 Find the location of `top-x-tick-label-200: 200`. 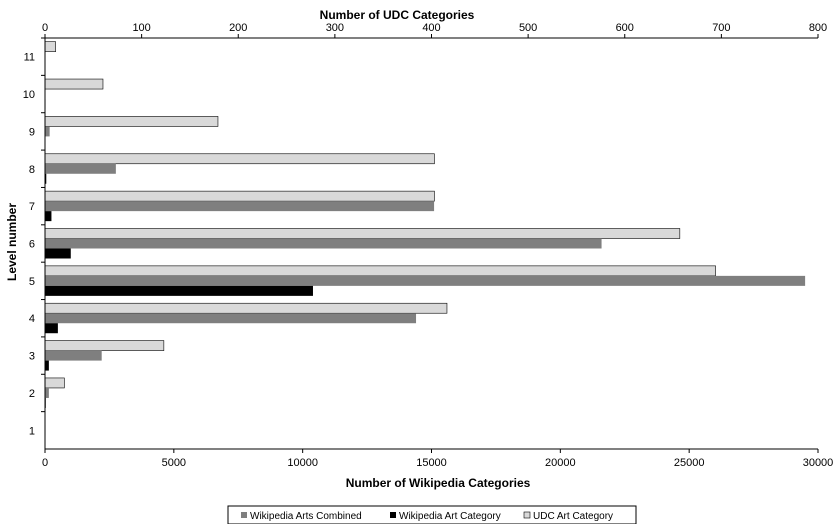

top-x-tick-label-200: 200 is located at coordinates (238, 28).